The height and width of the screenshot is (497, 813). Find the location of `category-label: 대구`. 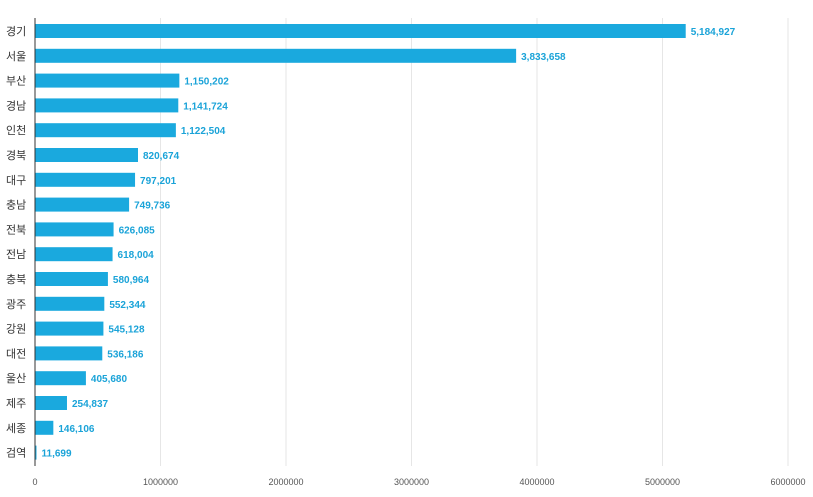

category-label: 대구 is located at coordinates (16, 180).